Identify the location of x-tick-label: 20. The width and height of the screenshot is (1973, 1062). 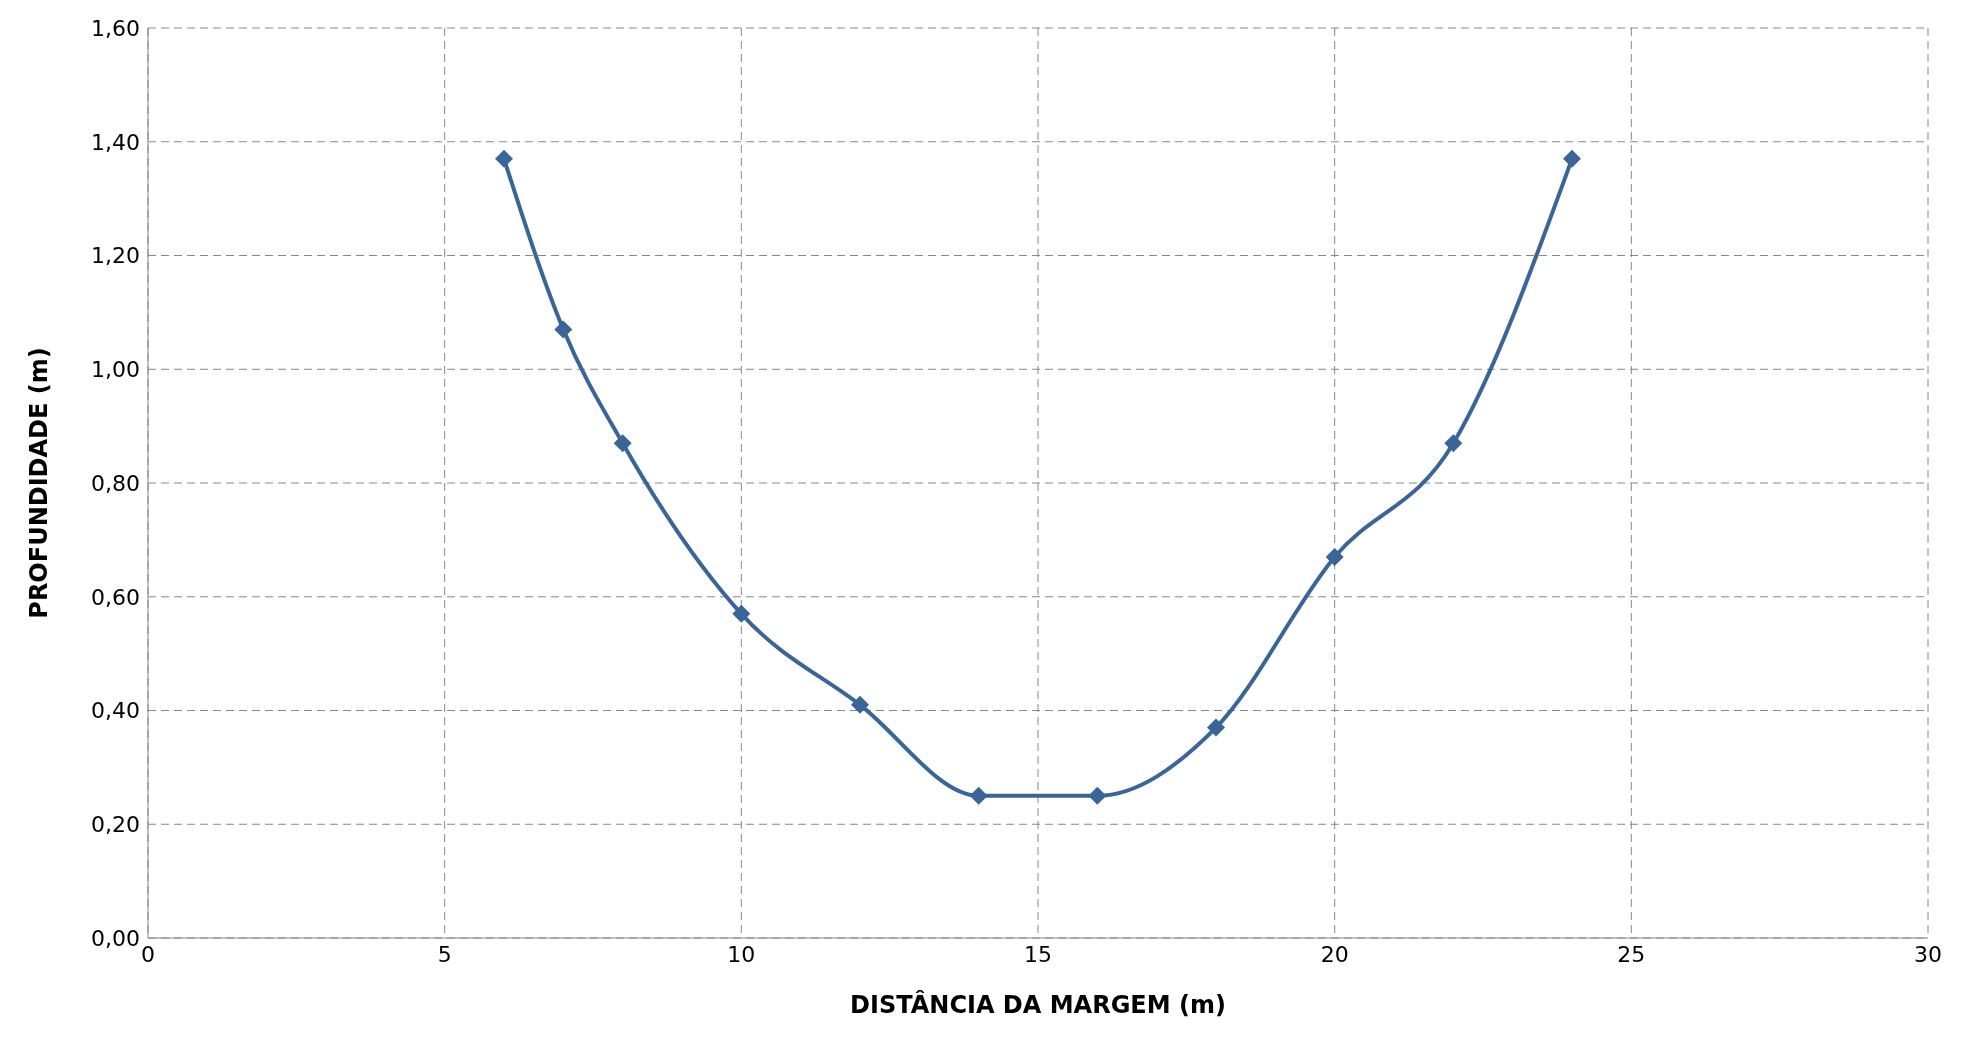
(1334, 954).